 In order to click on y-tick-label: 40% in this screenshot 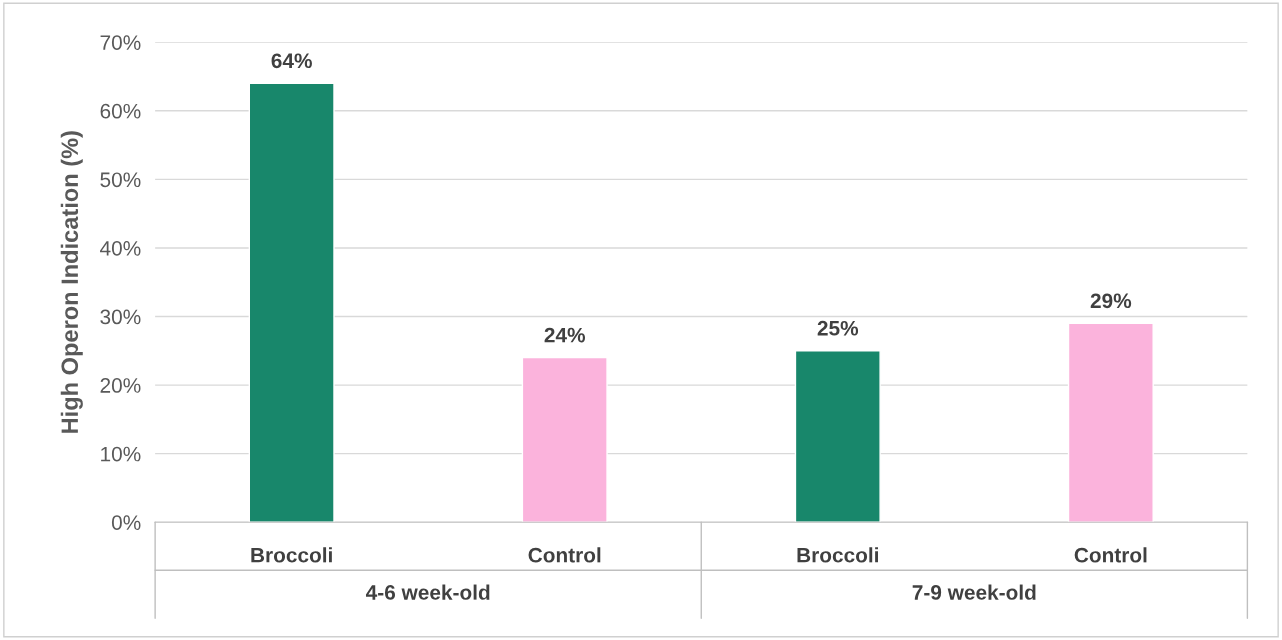, I will do `click(120, 248)`.